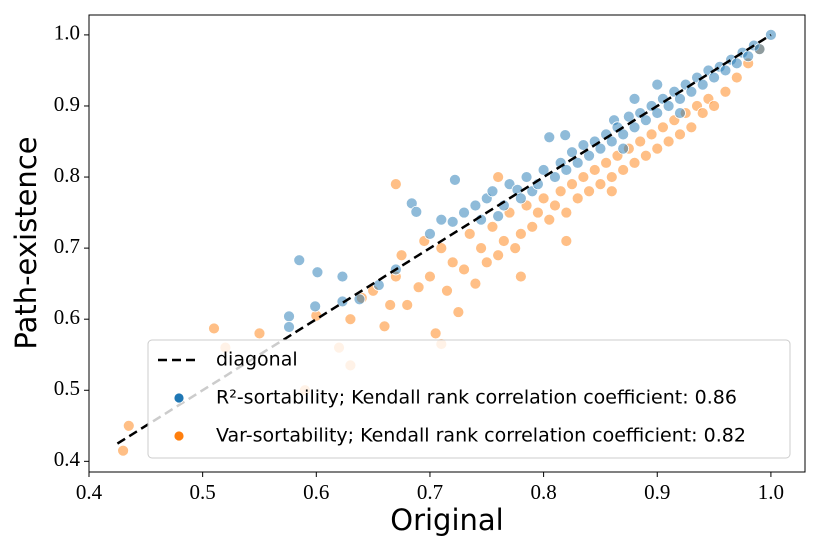 This screenshot has height=554, width=830. Describe the element at coordinates (67, 388) in the screenshot. I see `y-tick-label: 0.5` at that location.